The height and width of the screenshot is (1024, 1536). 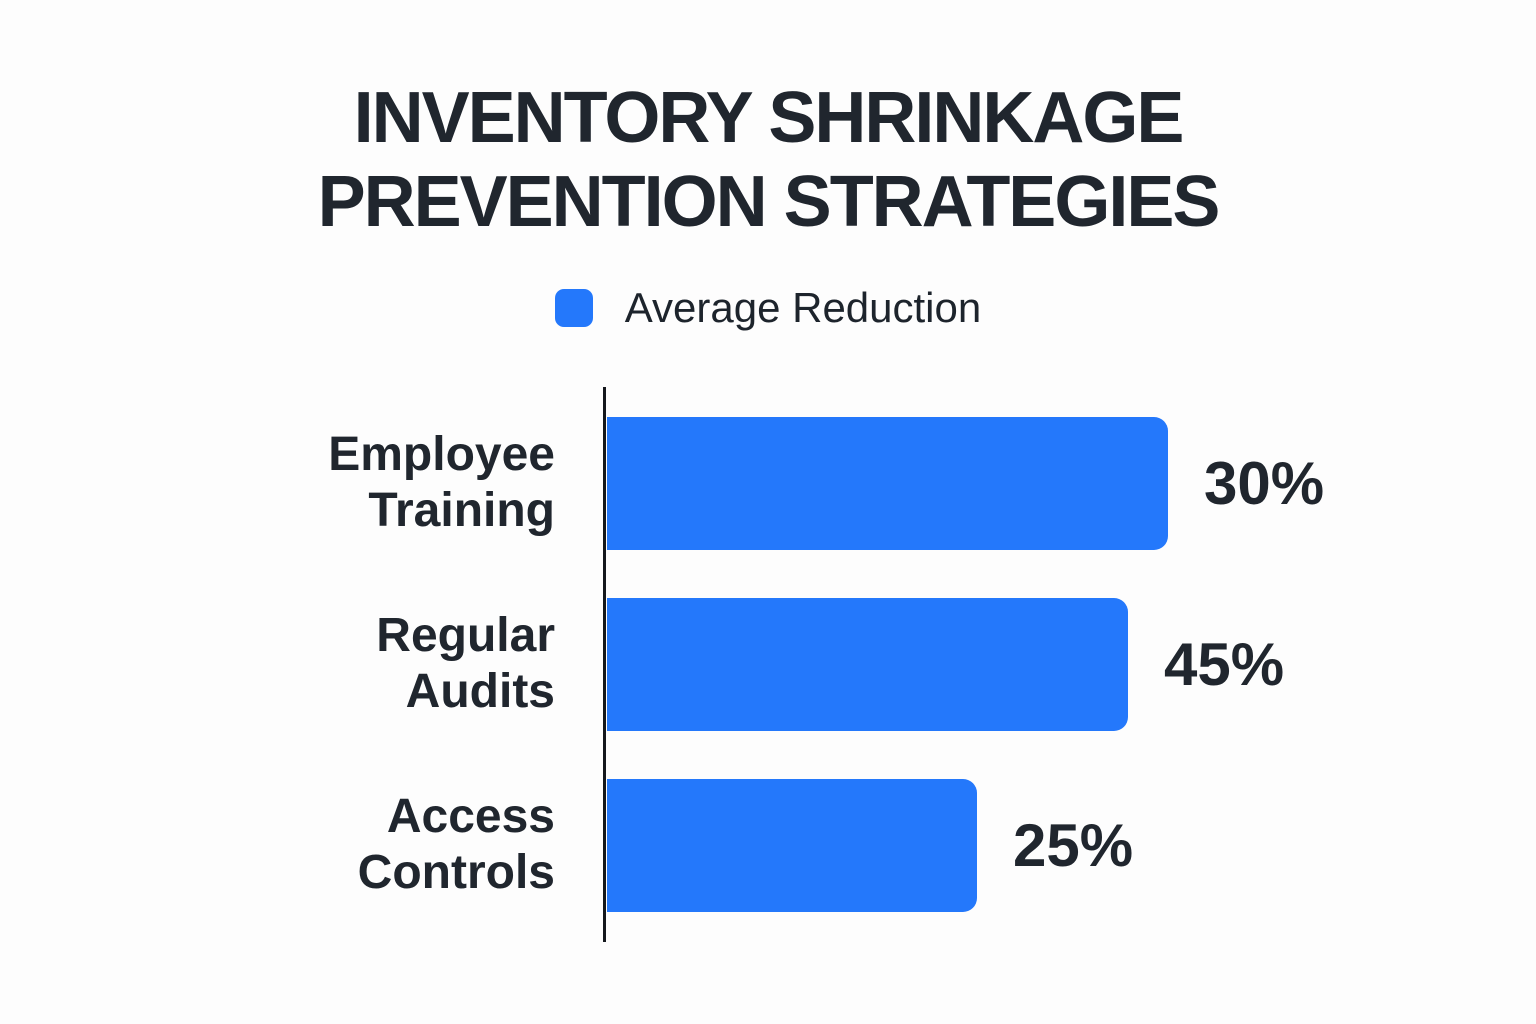 What do you see at coordinates (887, 483) in the screenshot?
I see `bar-employee-training` at bounding box center [887, 483].